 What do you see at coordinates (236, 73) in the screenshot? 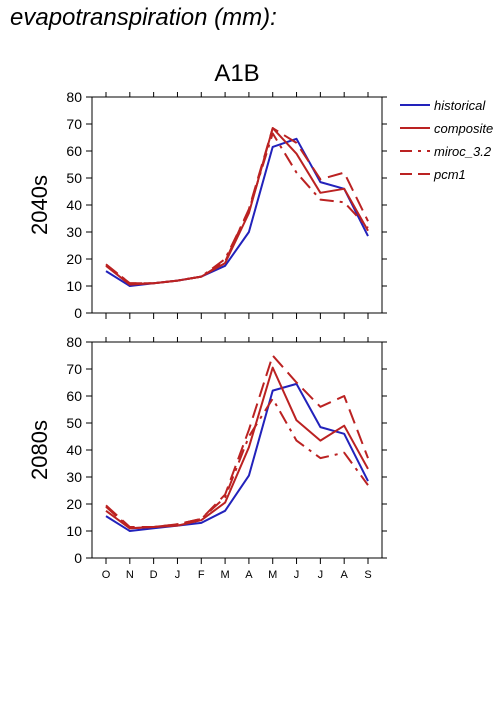
I see `chart-title: A1B` at bounding box center [236, 73].